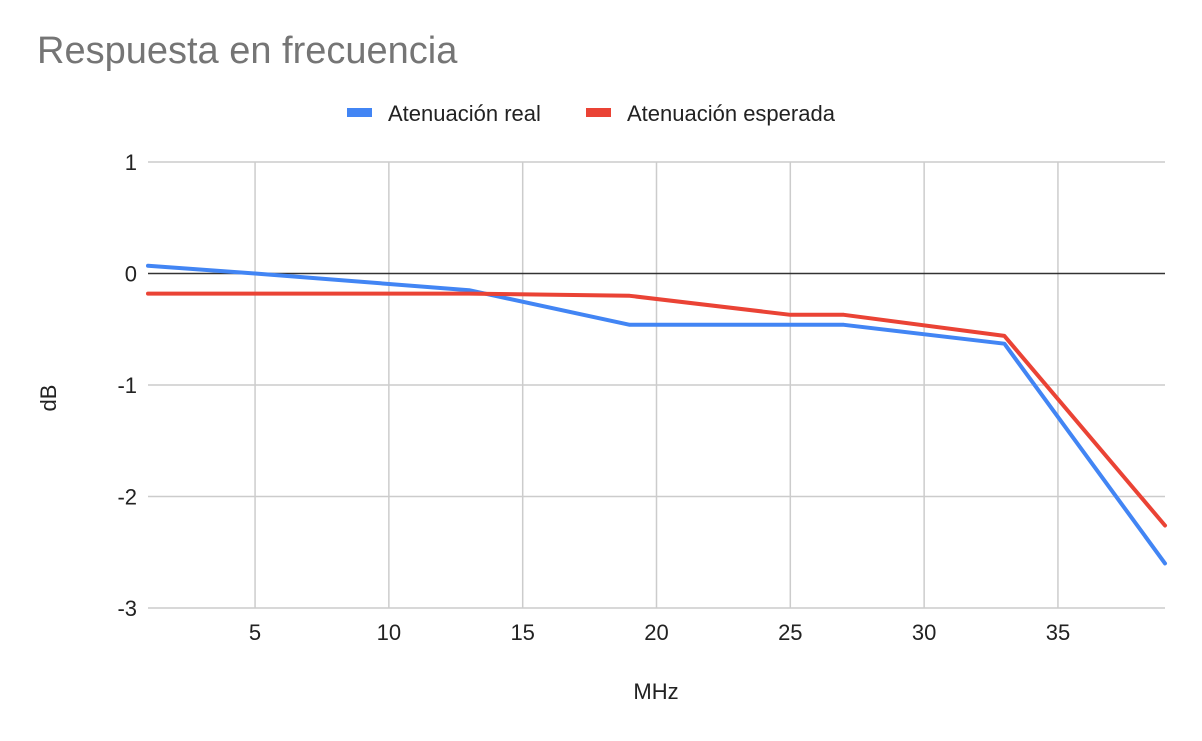 This screenshot has width=1202, height=741. I want to click on y-tick-labels: 1 0 -1 -2 -3, so click(127, 385).